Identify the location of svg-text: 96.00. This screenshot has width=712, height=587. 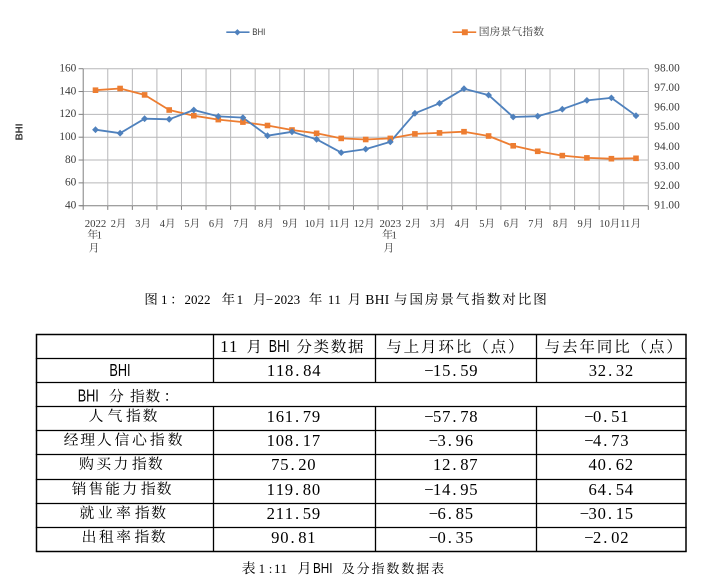
(667, 108).